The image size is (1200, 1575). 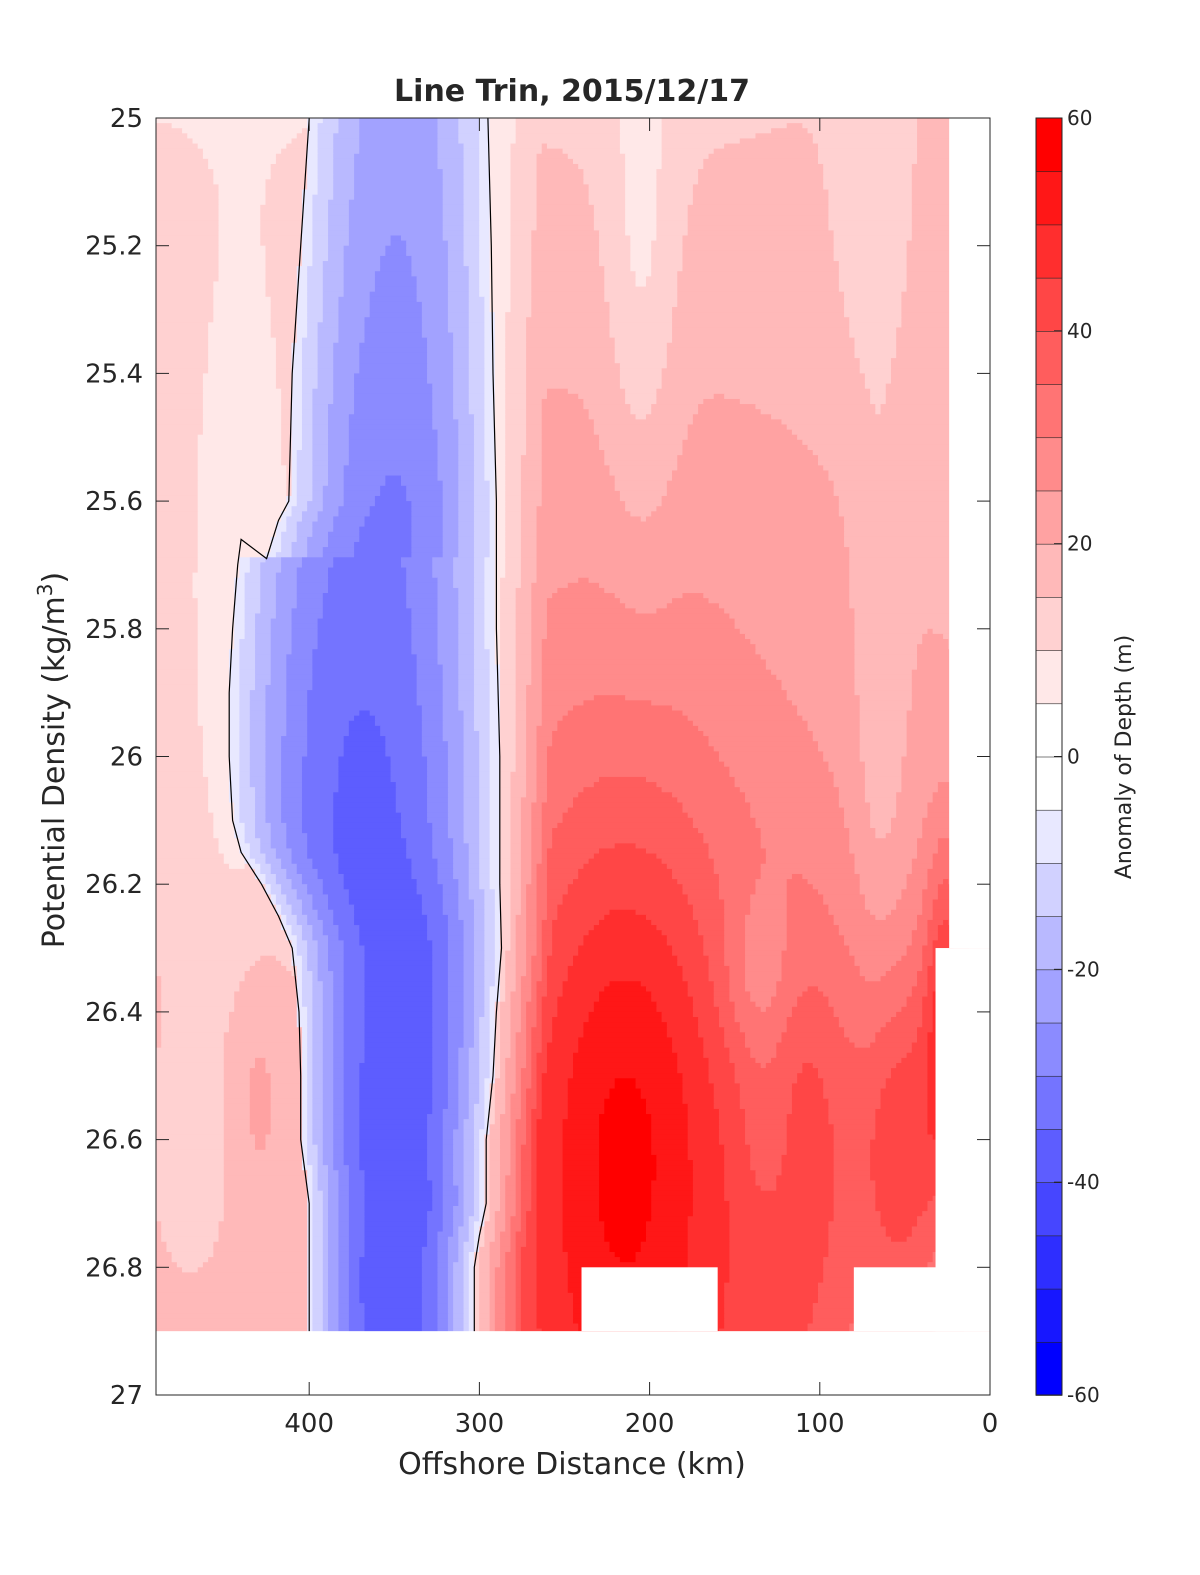 I want to click on x-tick-label: 400, so click(x=309, y=1424).